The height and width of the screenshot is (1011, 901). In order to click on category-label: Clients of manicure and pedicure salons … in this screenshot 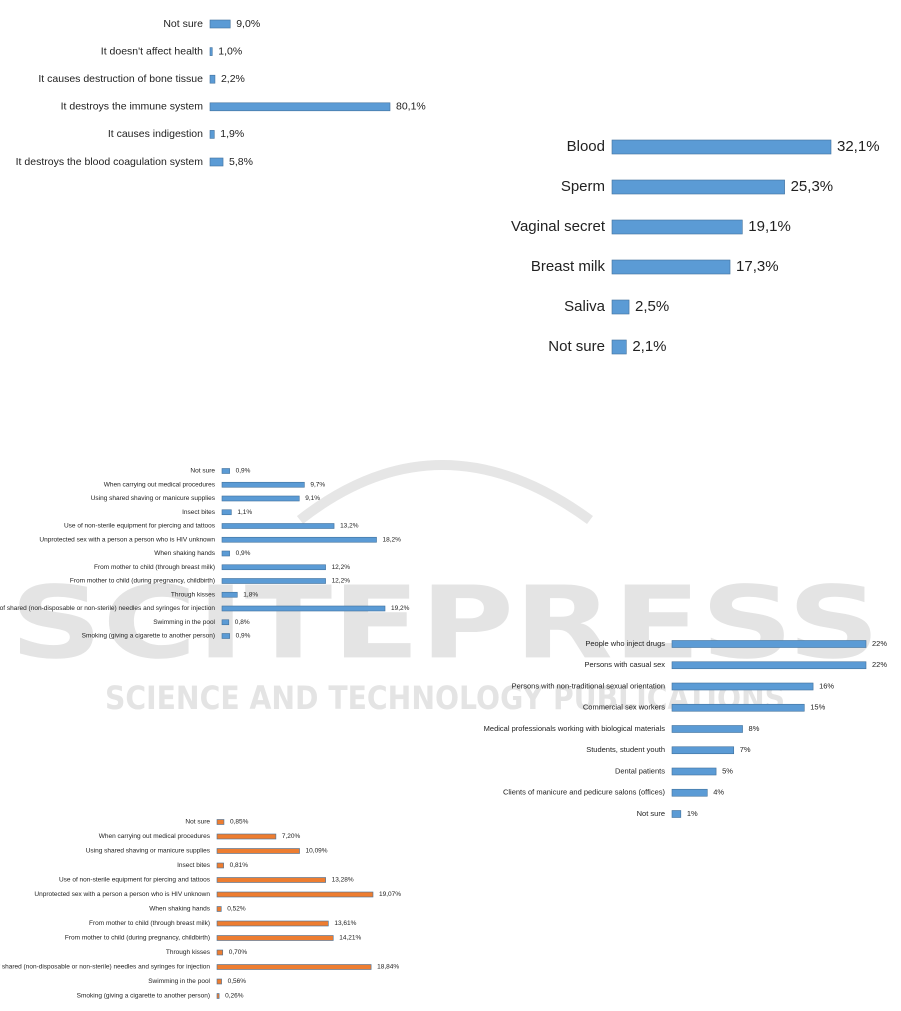, I will do `click(584, 792)`.